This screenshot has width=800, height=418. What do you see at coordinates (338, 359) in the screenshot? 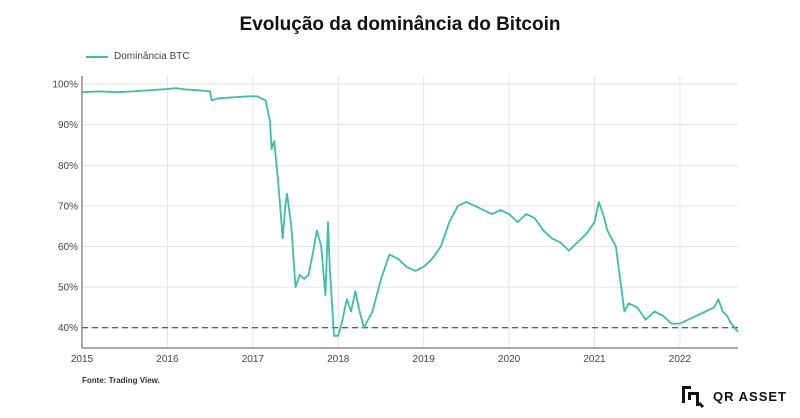
I see `x-tick-label: 2018` at bounding box center [338, 359].